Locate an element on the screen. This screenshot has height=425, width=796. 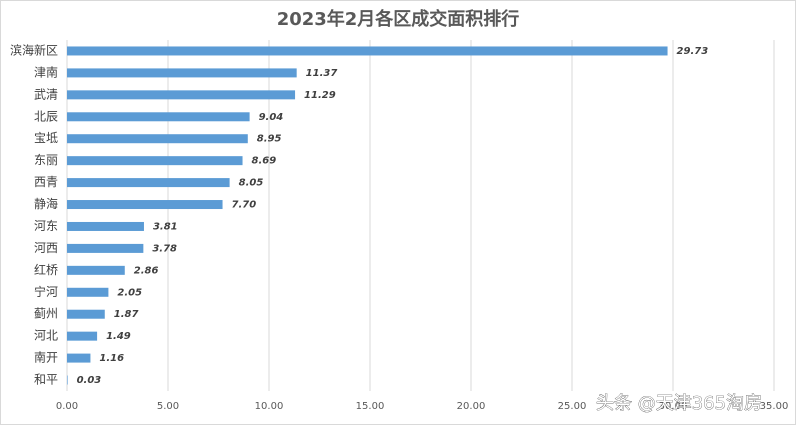
x-tick-label: 25.00 is located at coordinates (572, 406).